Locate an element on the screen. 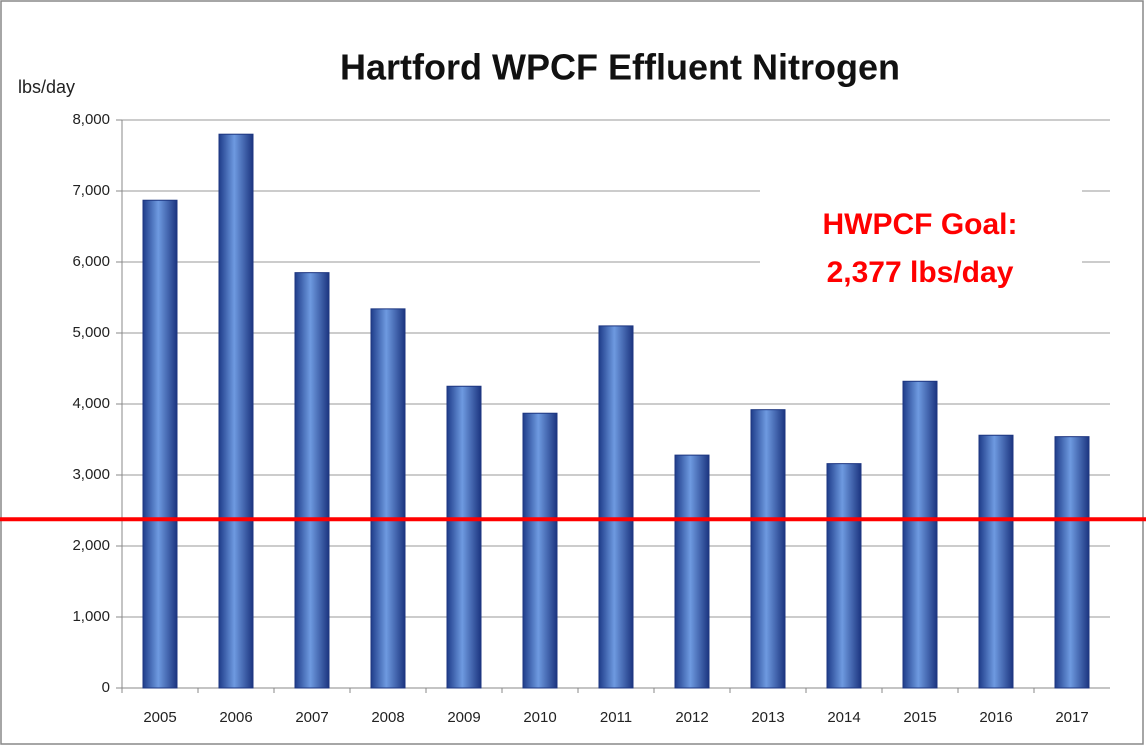 Image resolution: width=1146 pixels, height=747 pixels. x-tick-label: 2006 is located at coordinates (235, 717).